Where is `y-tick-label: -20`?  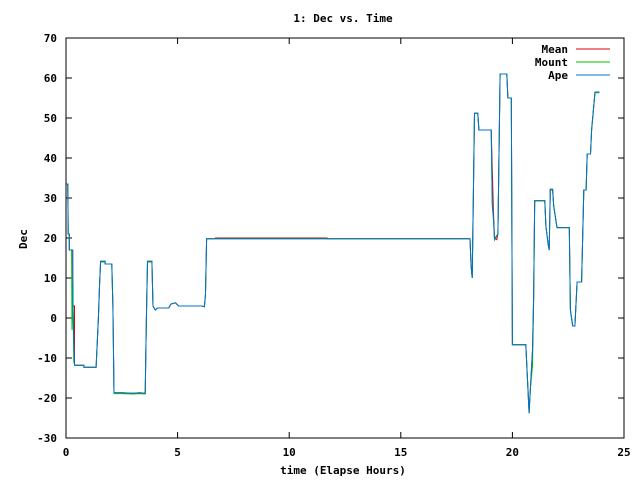 y-tick-label: -20 is located at coordinates (47, 398).